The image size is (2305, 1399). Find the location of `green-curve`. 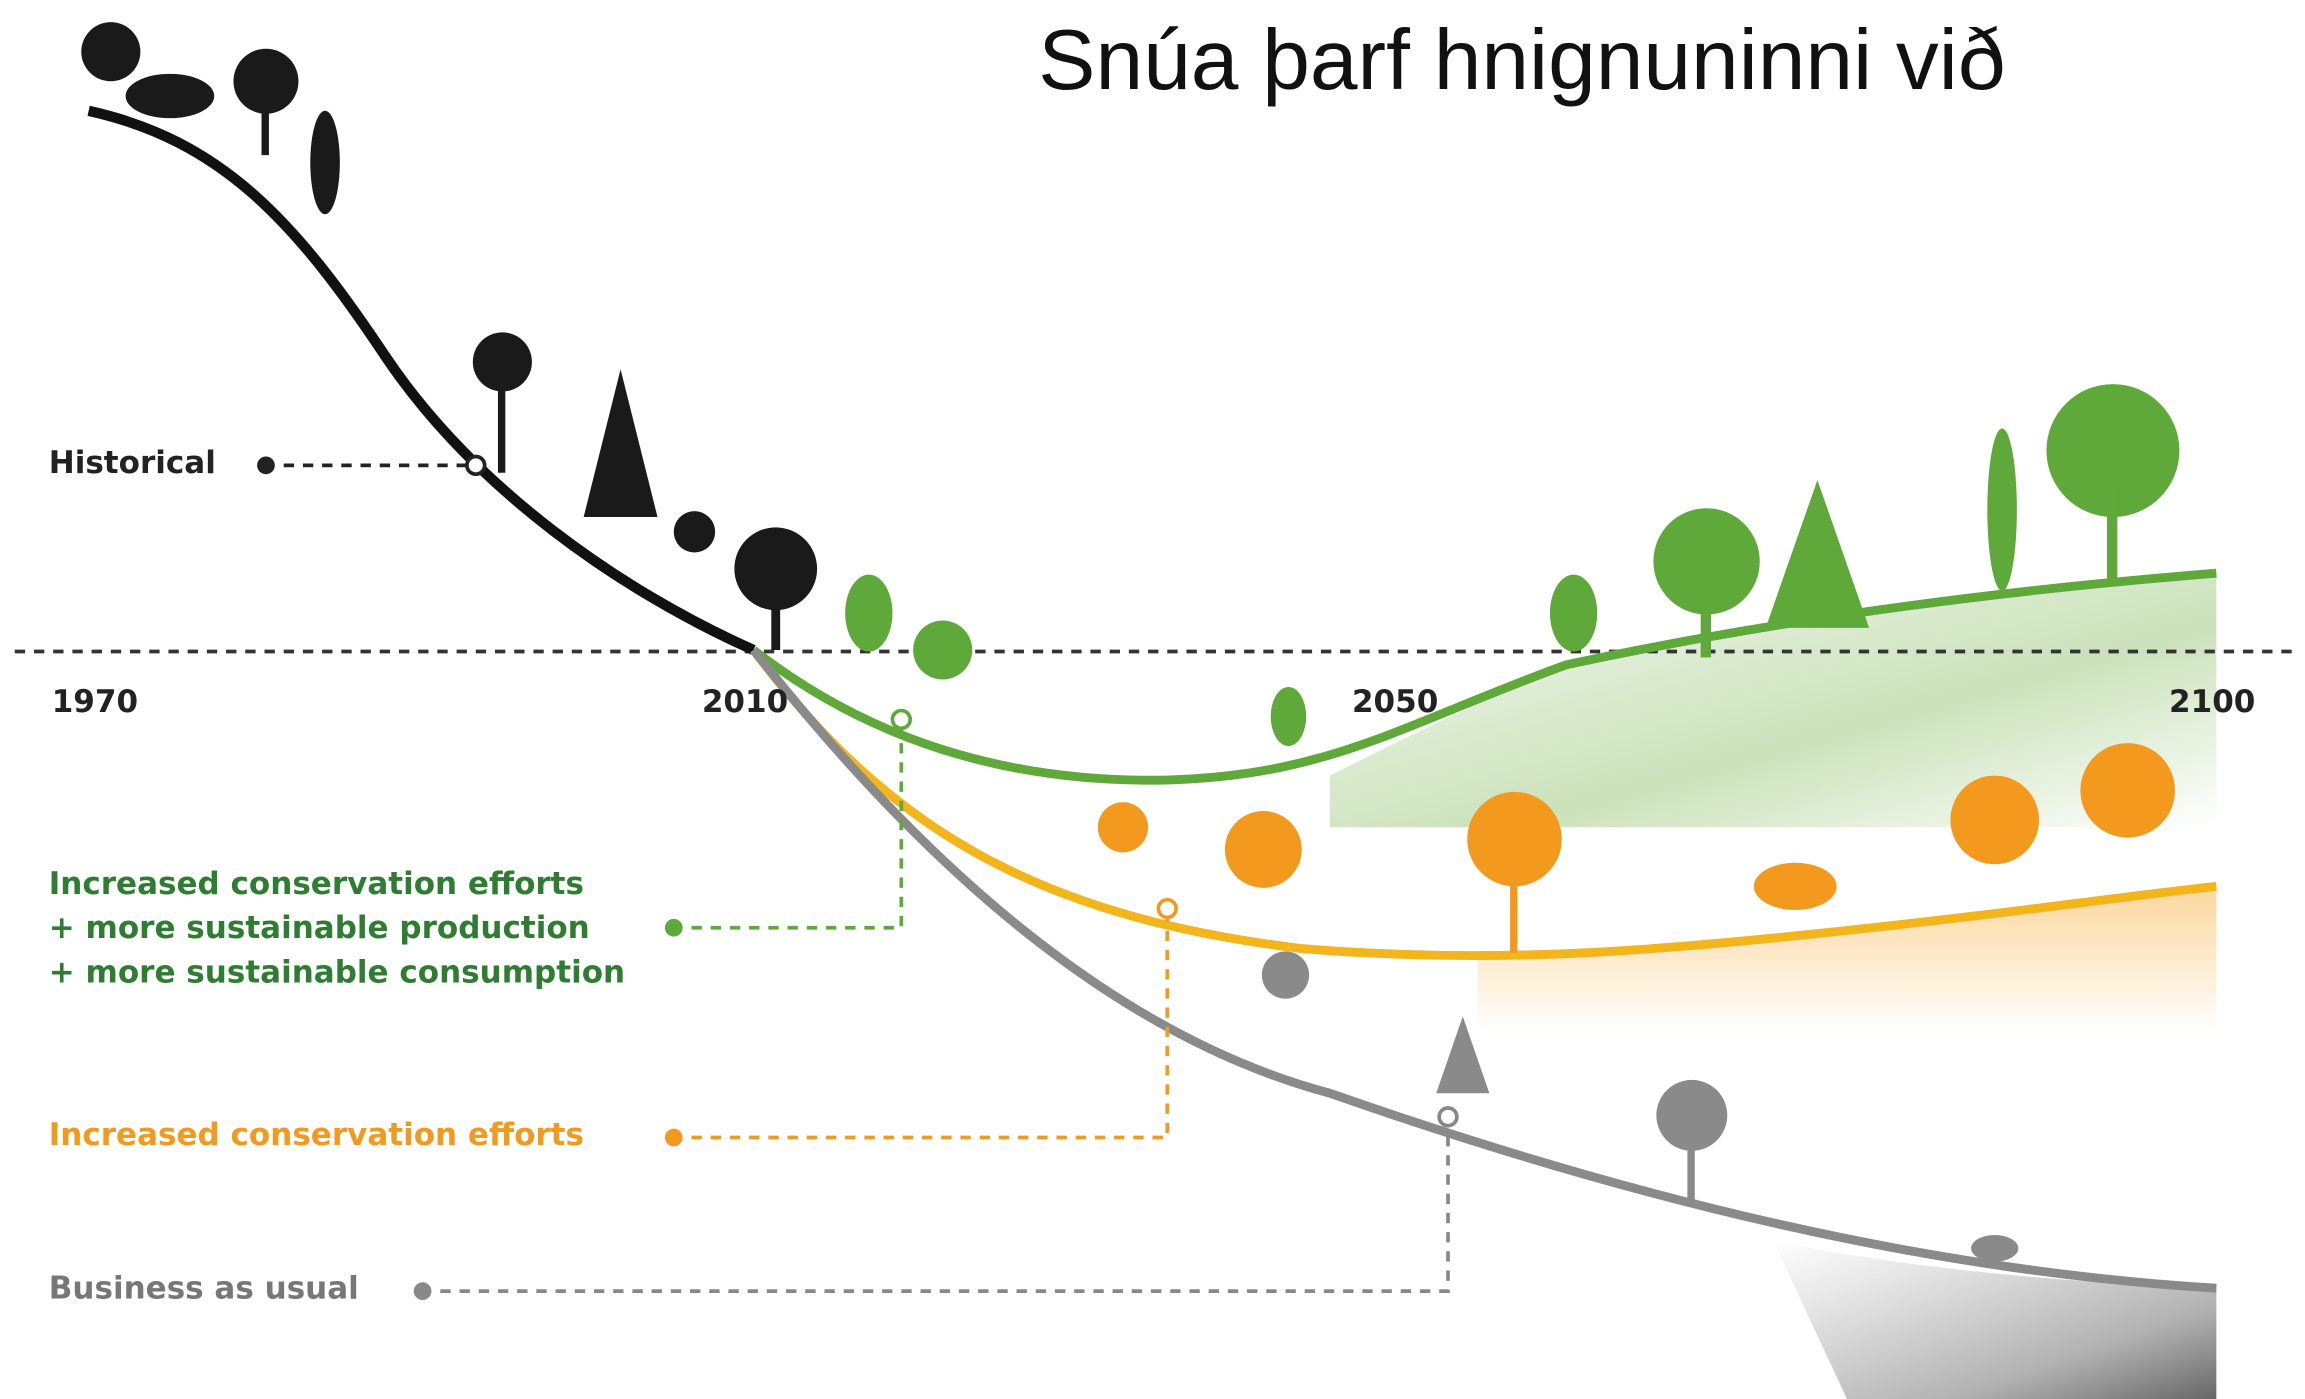

green-curve is located at coordinates (1483, 676).